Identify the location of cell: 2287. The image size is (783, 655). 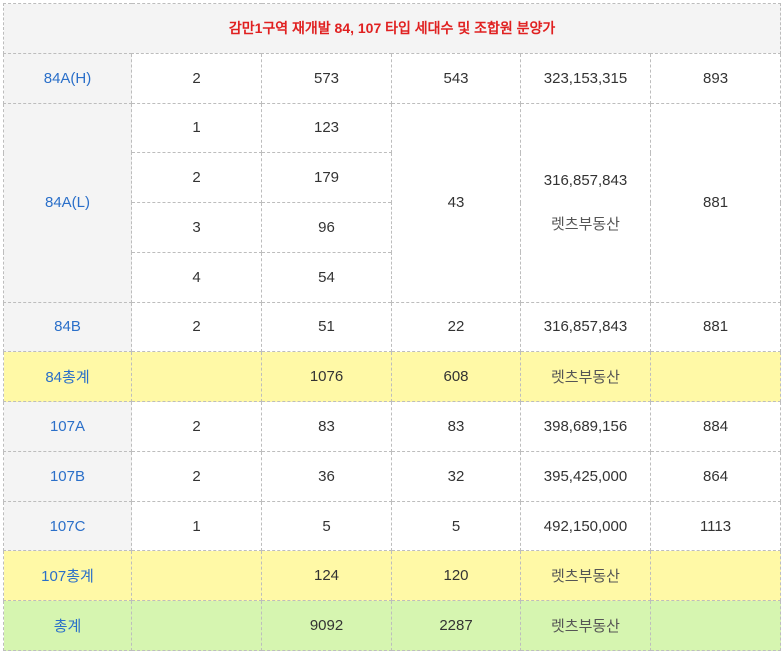
(456, 625).